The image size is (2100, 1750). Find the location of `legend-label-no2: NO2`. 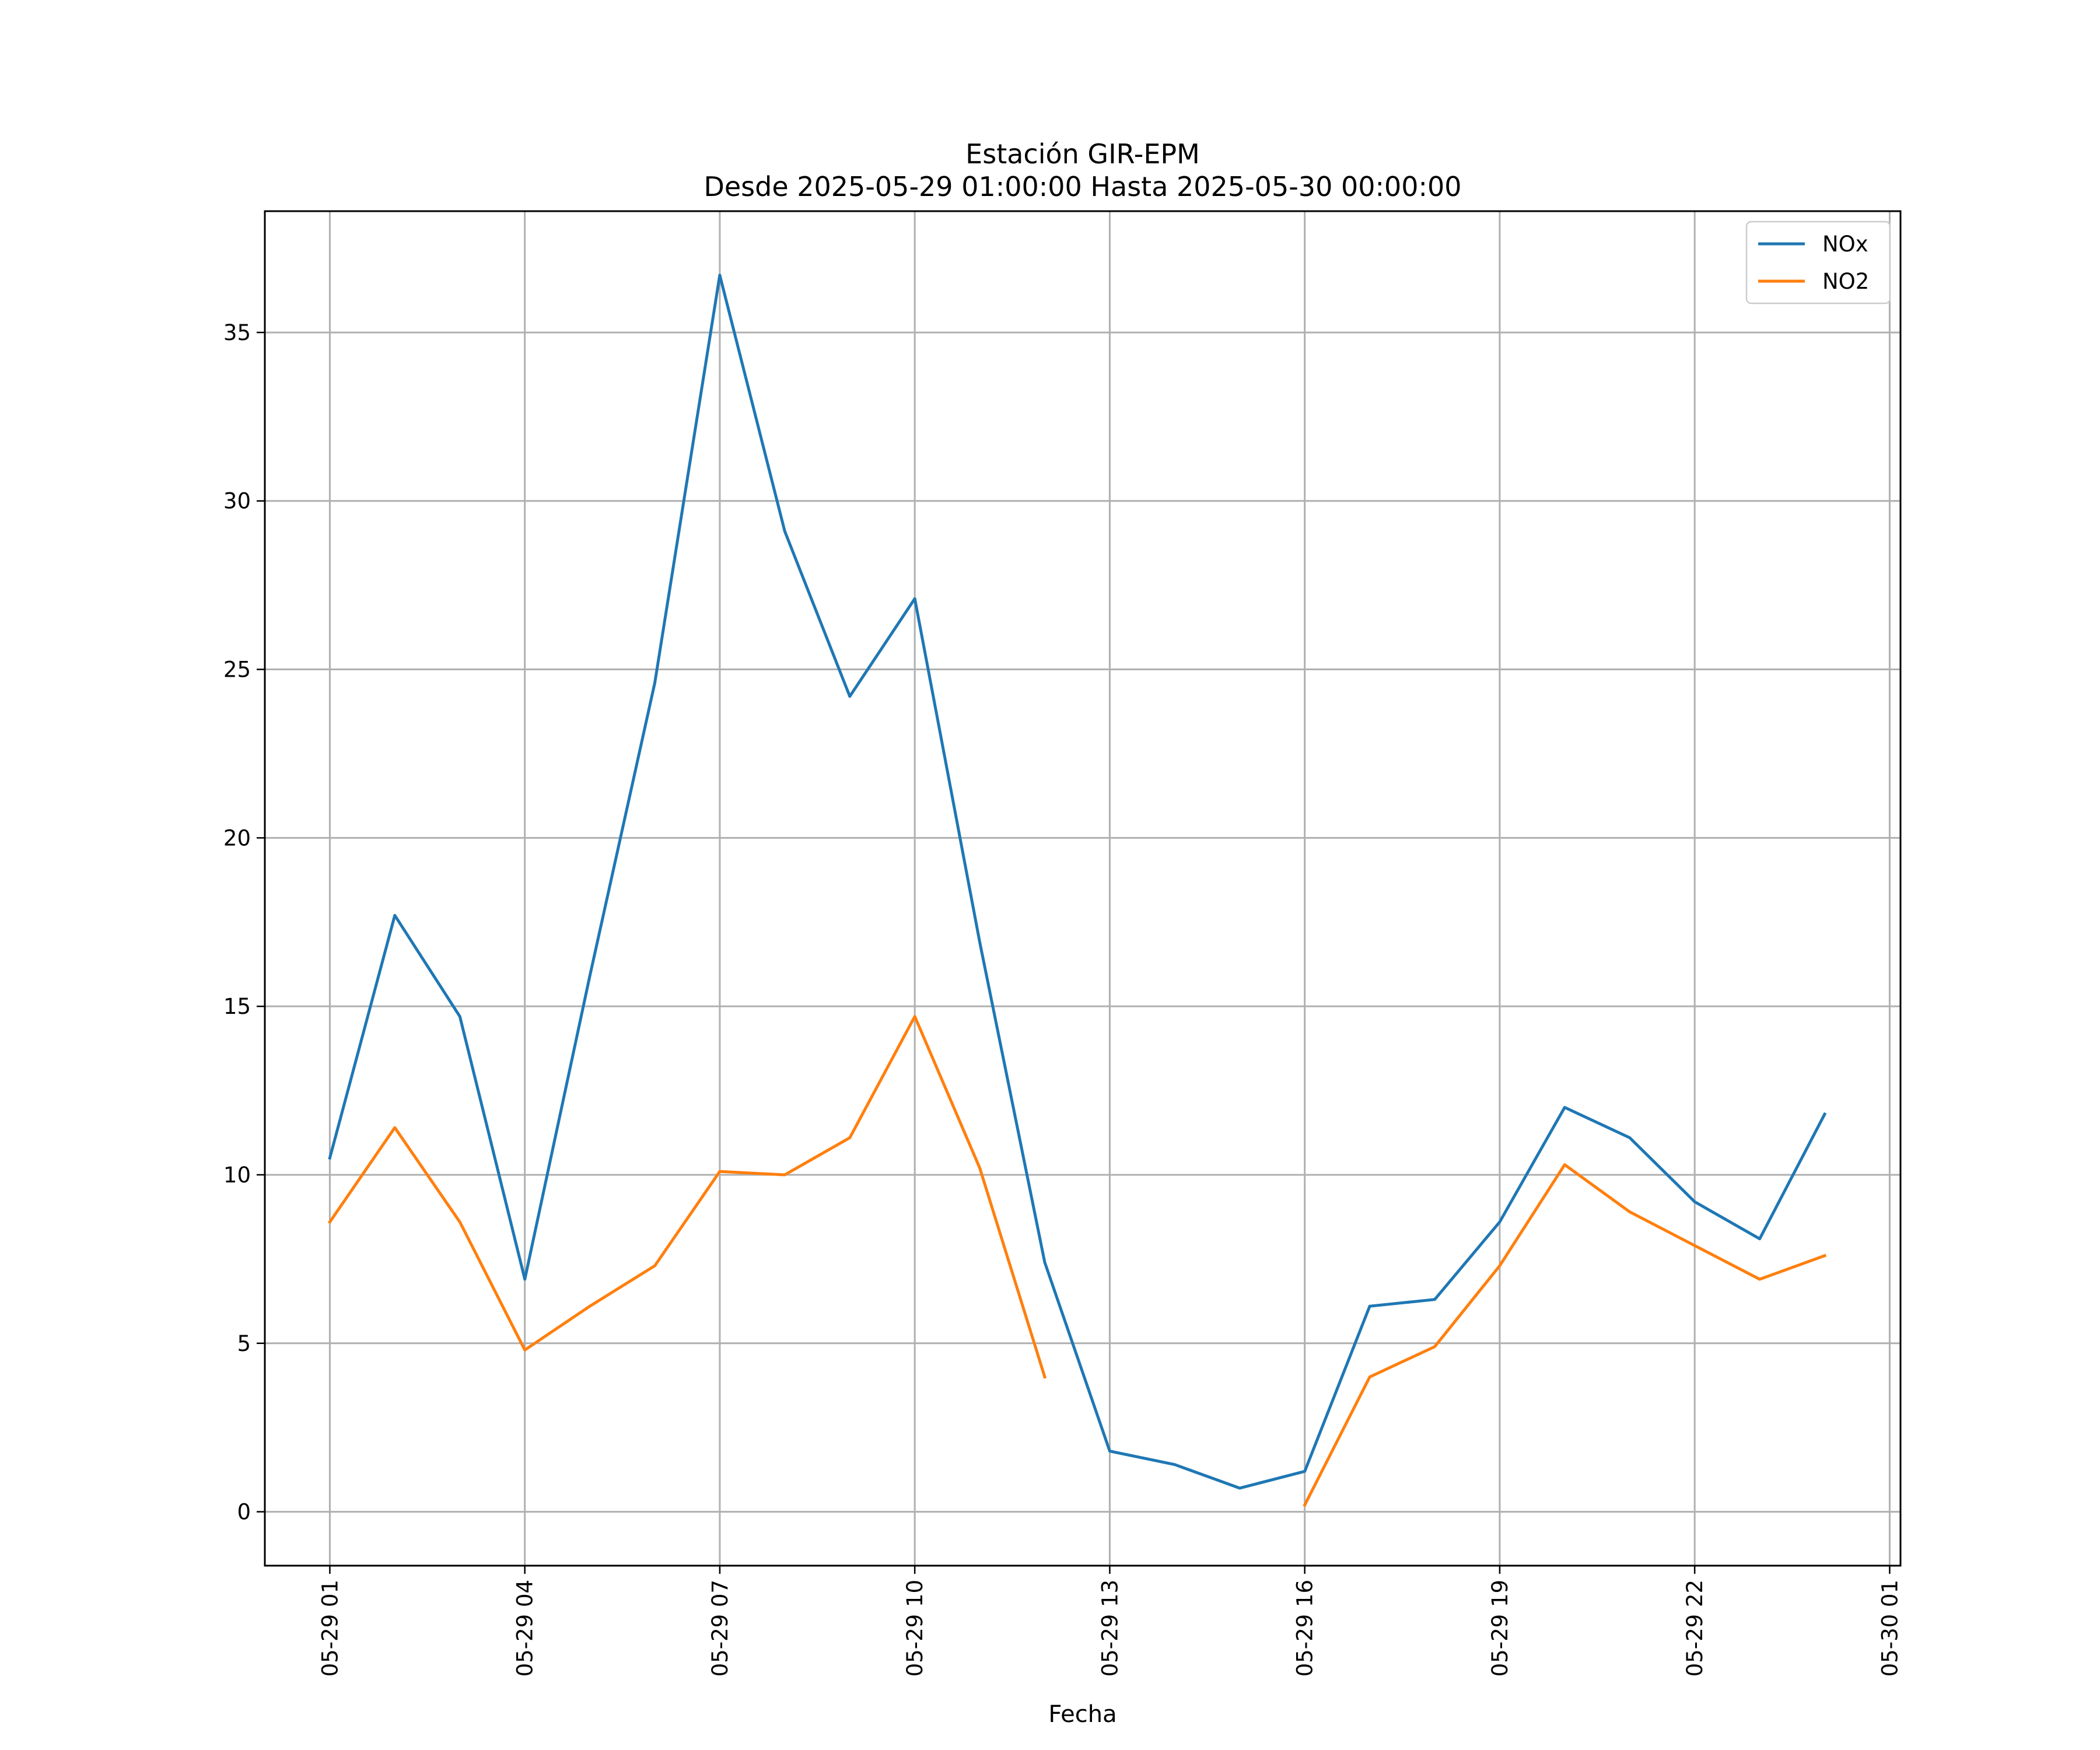

legend-label-no2: NO2 is located at coordinates (1845, 281).